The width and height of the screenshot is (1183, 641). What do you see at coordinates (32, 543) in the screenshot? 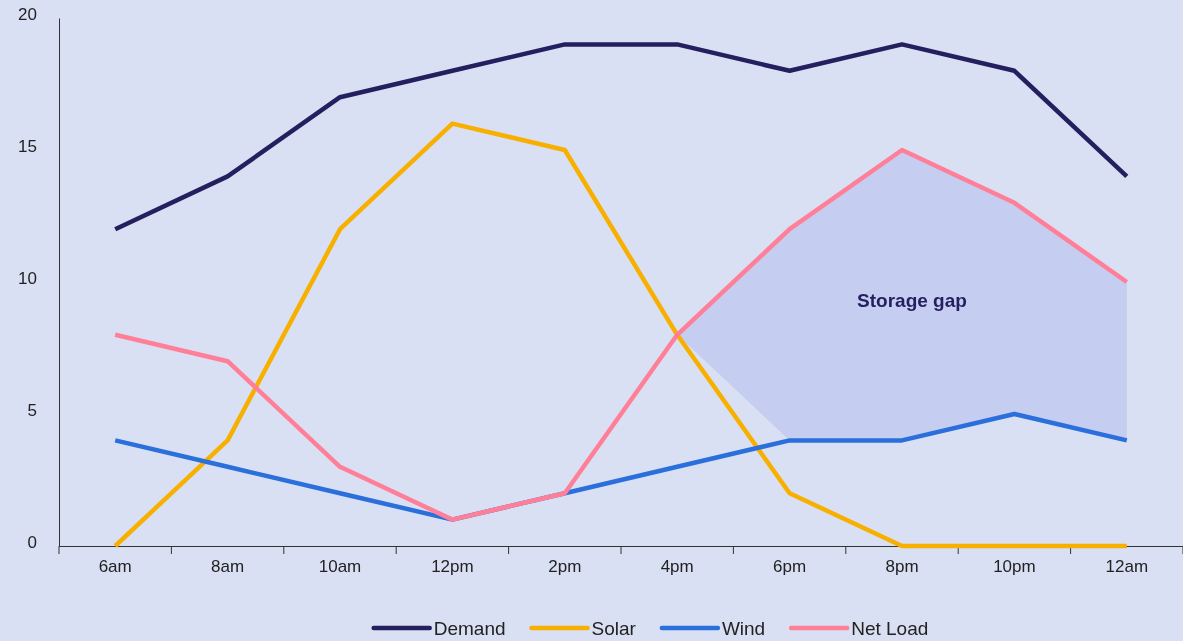
I see `y-tick-label: 0` at bounding box center [32, 543].